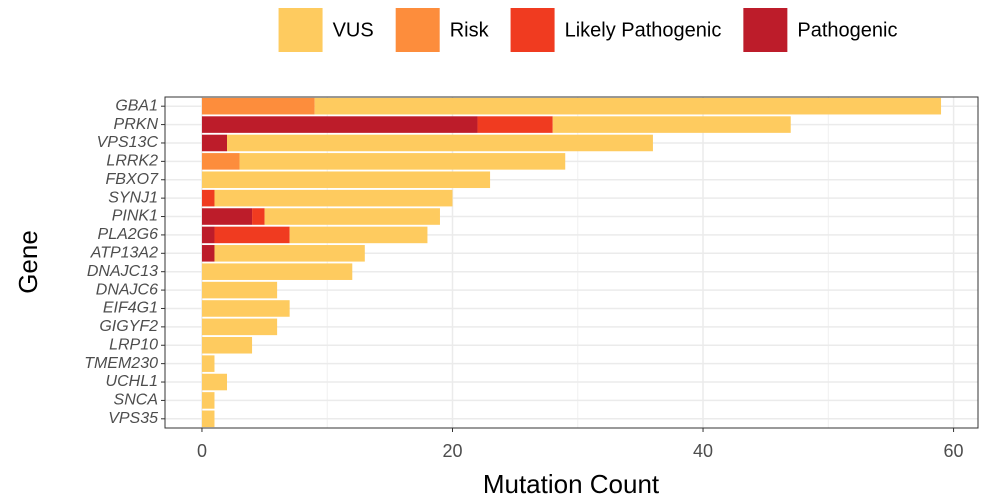  What do you see at coordinates (136, 105) in the screenshot?
I see `y-tick-label: GBA1` at bounding box center [136, 105].